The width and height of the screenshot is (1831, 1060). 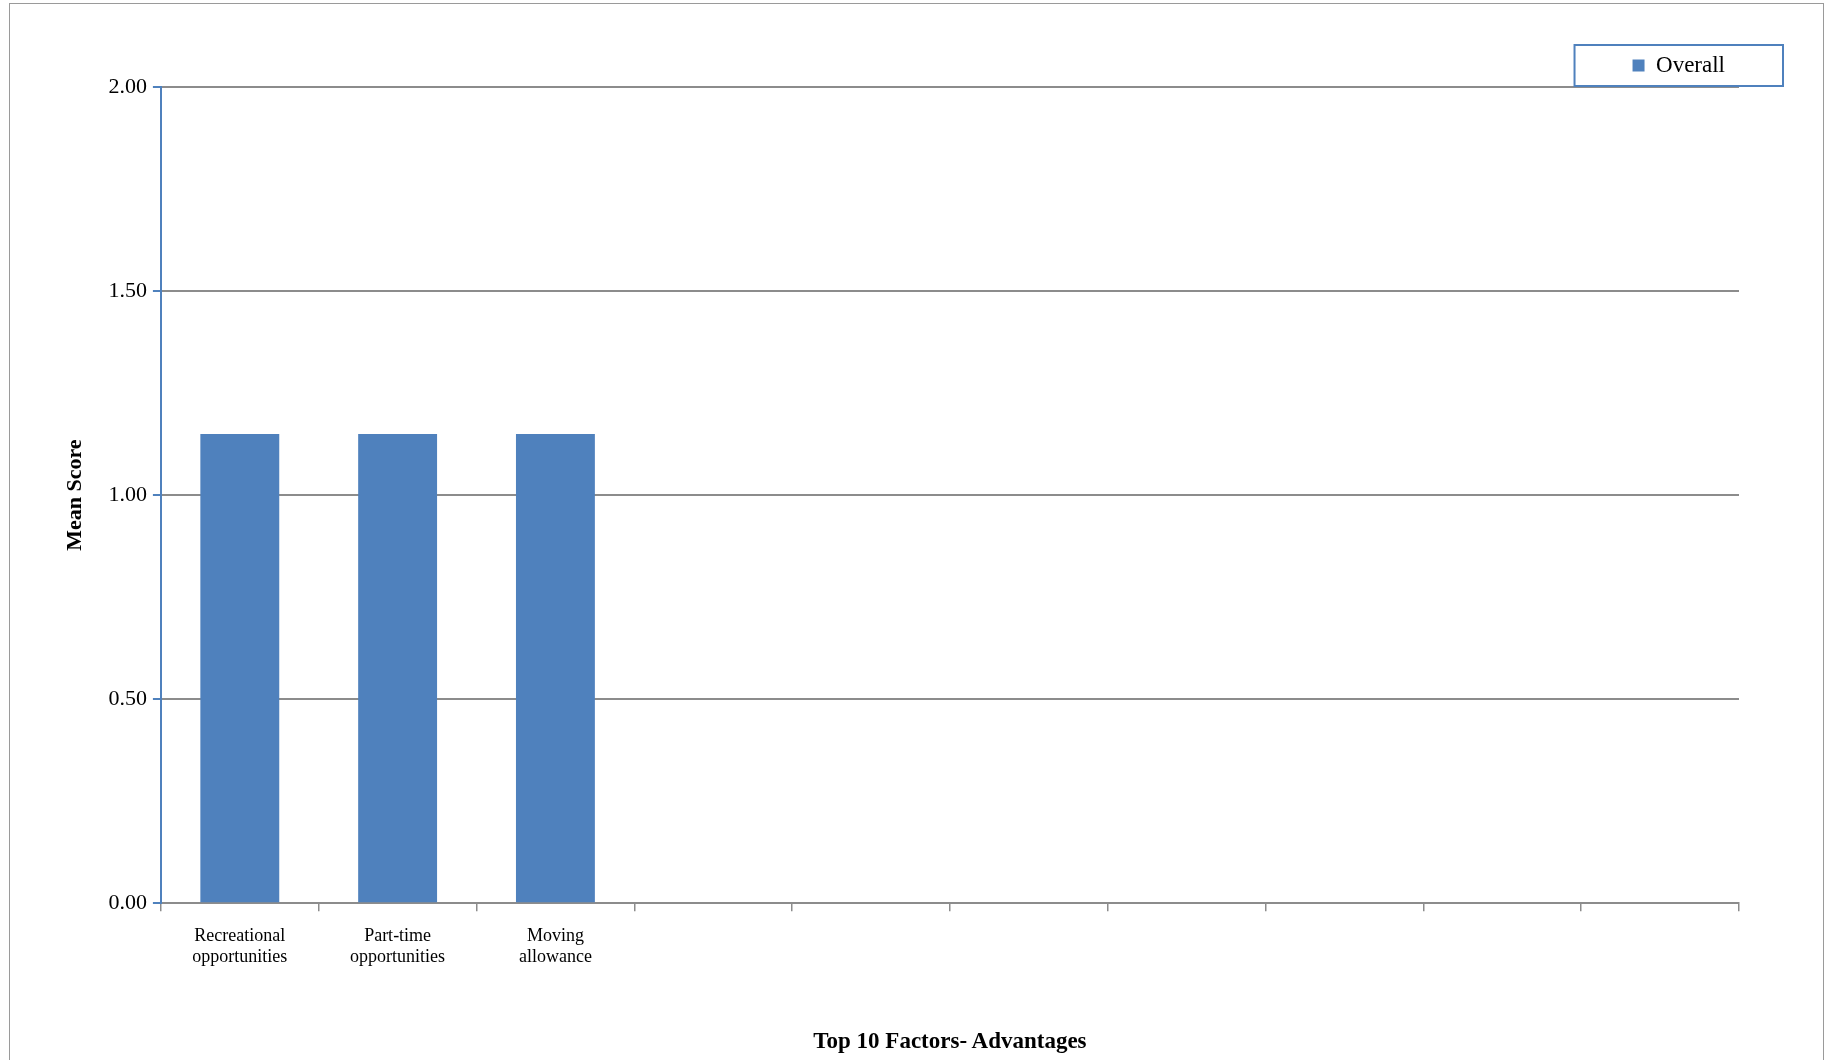 I want to click on y-tick-label: 0.00, so click(x=127, y=901).